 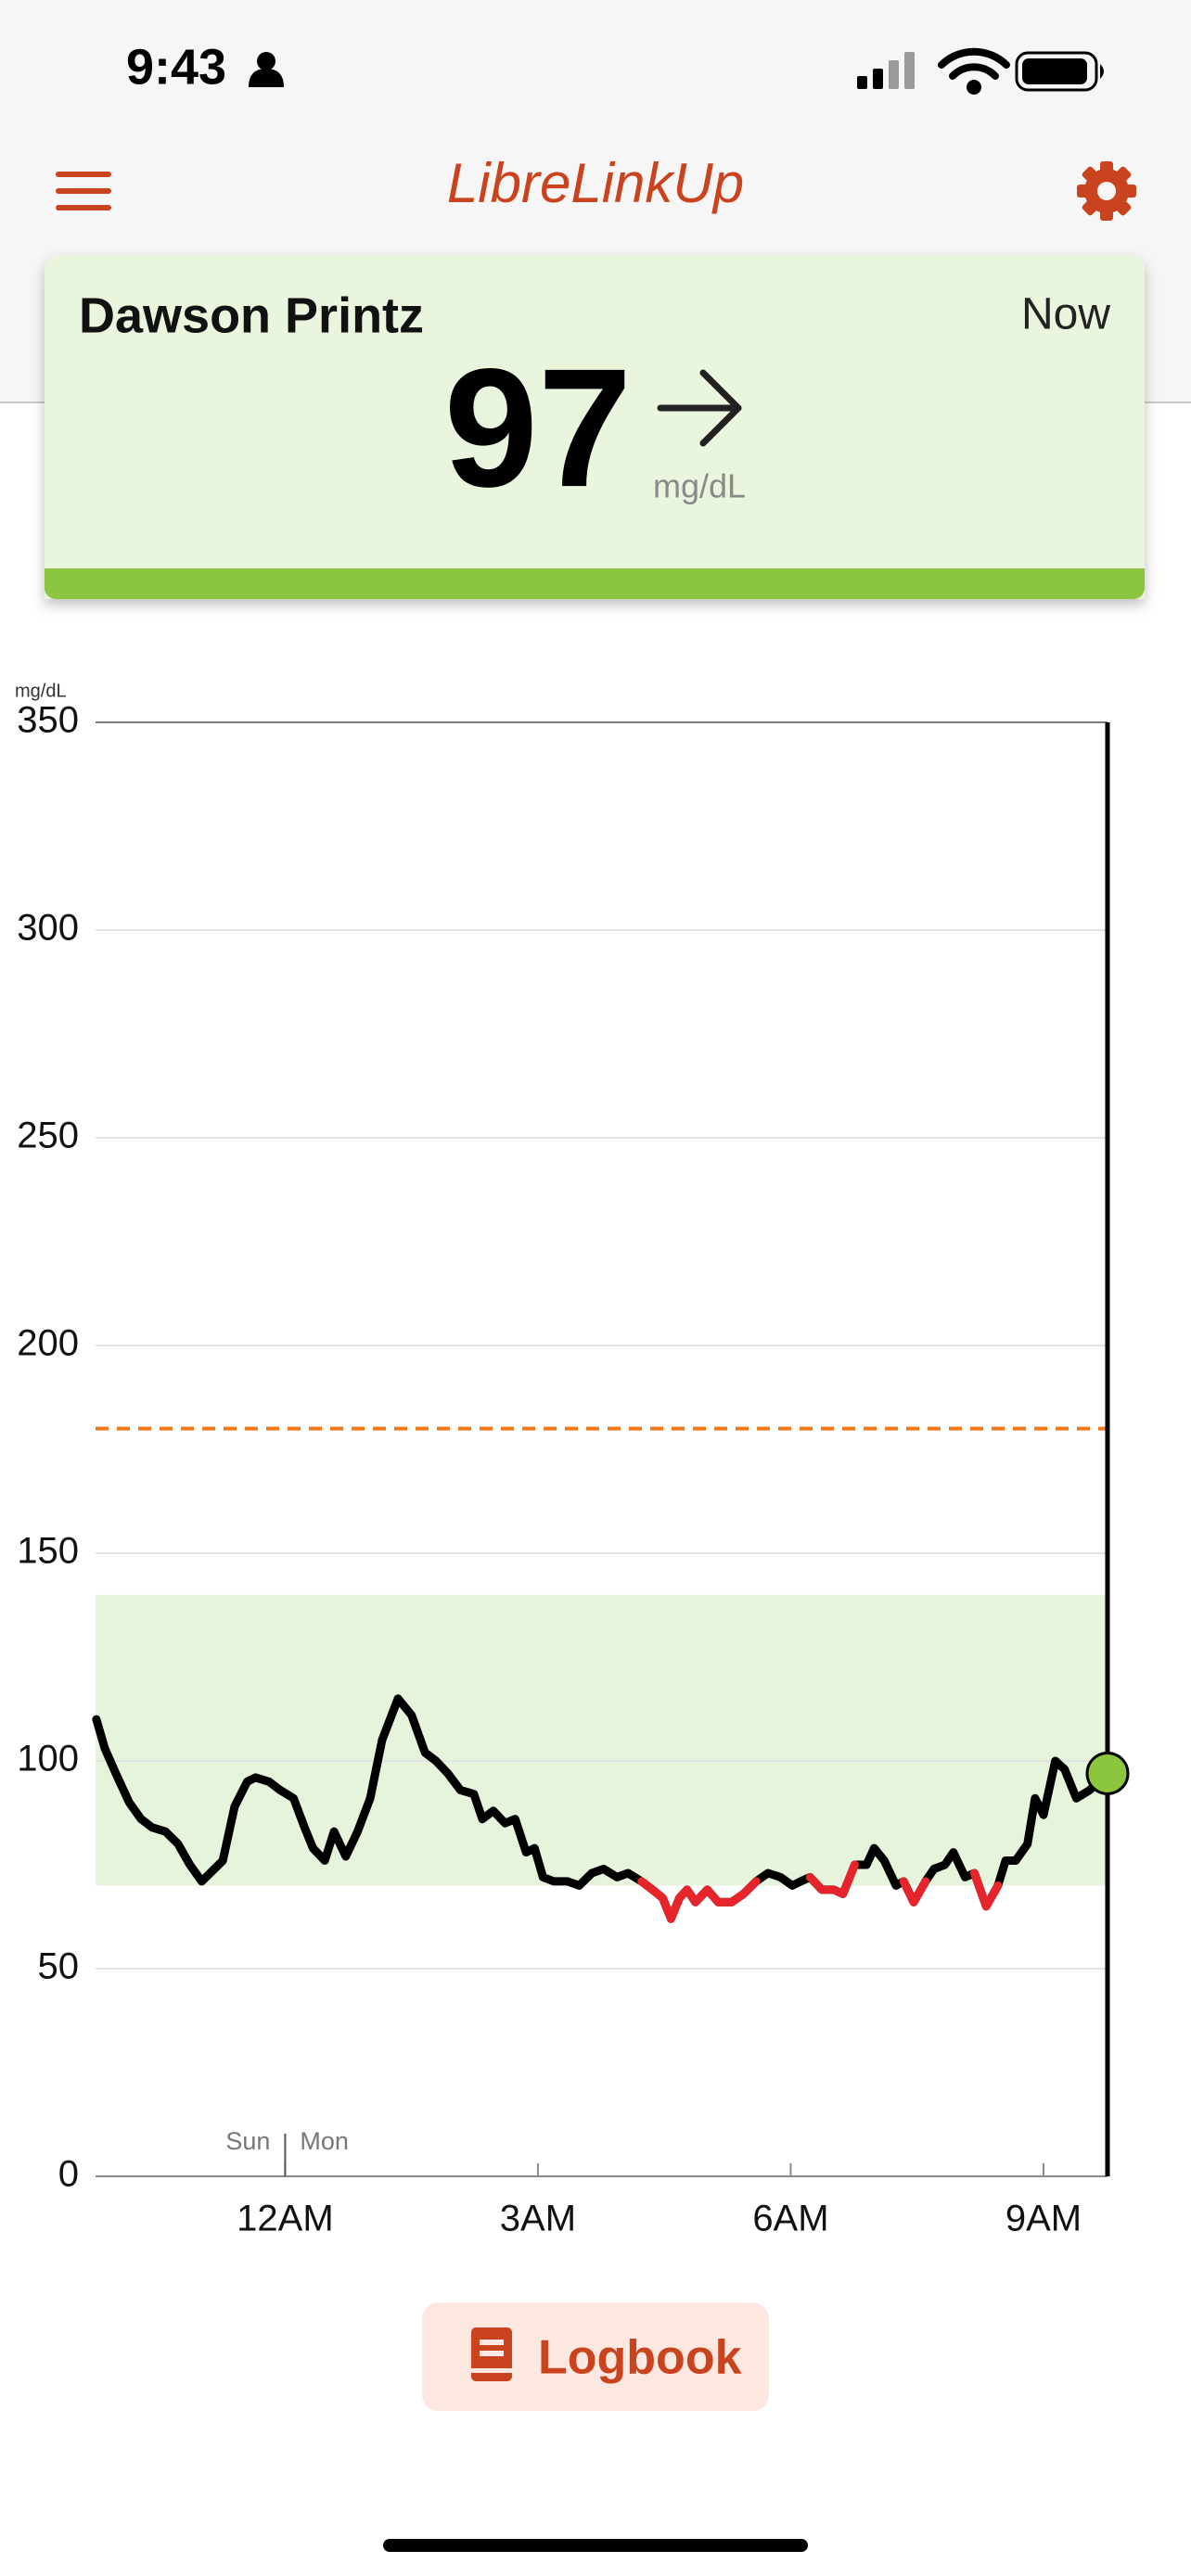 What do you see at coordinates (595, 2545) in the screenshot?
I see `home-indicator` at bounding box center [595, 2545].